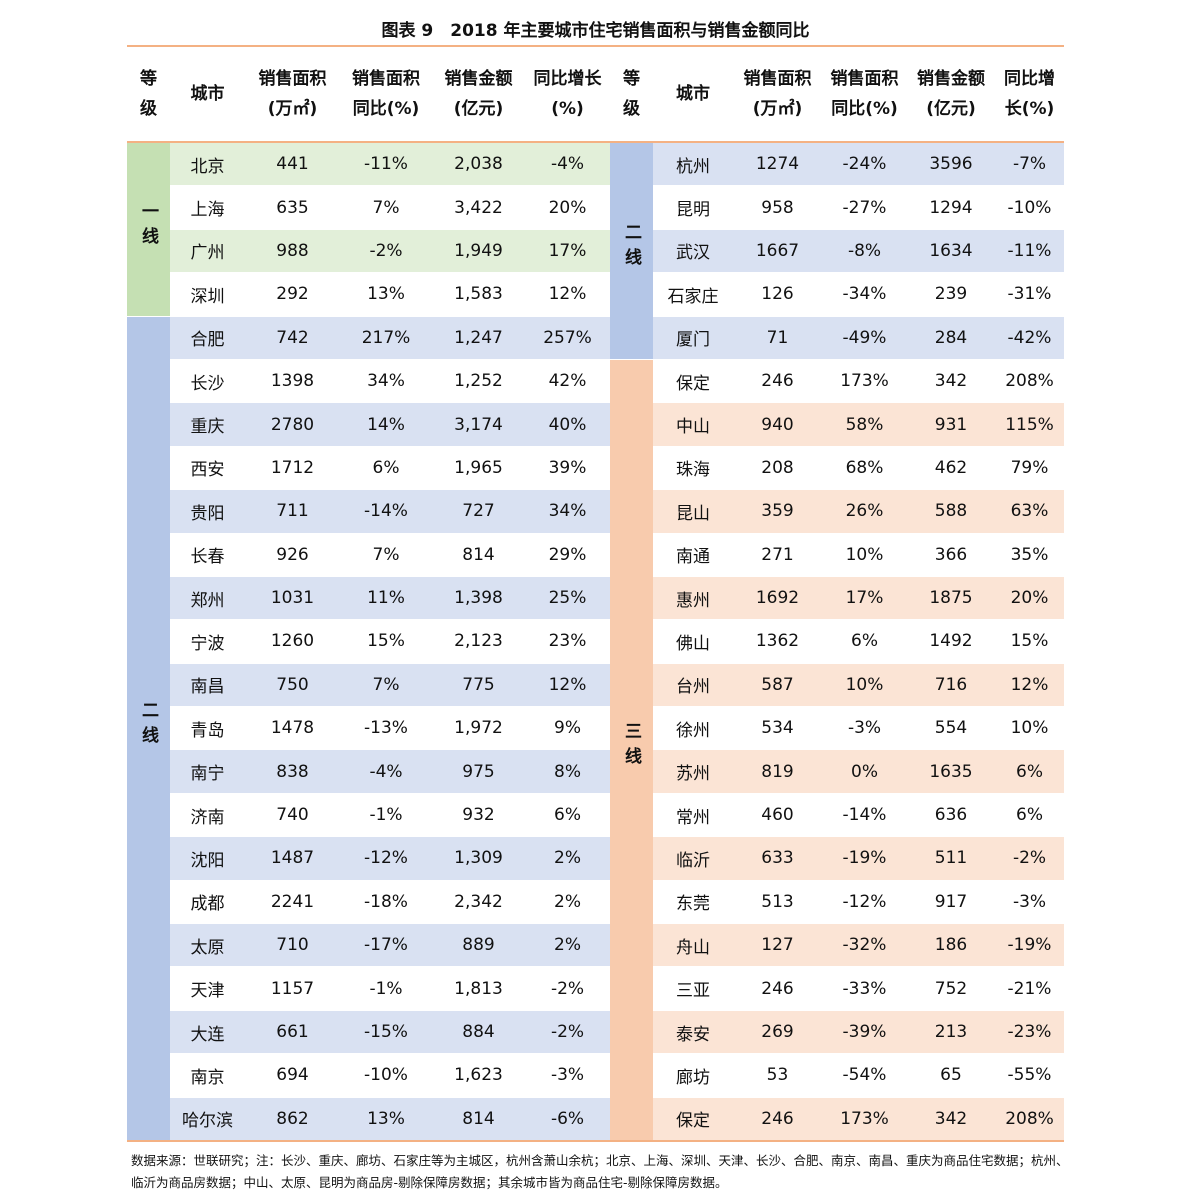  I want to click on value-cell: 889, so click(478, 945).